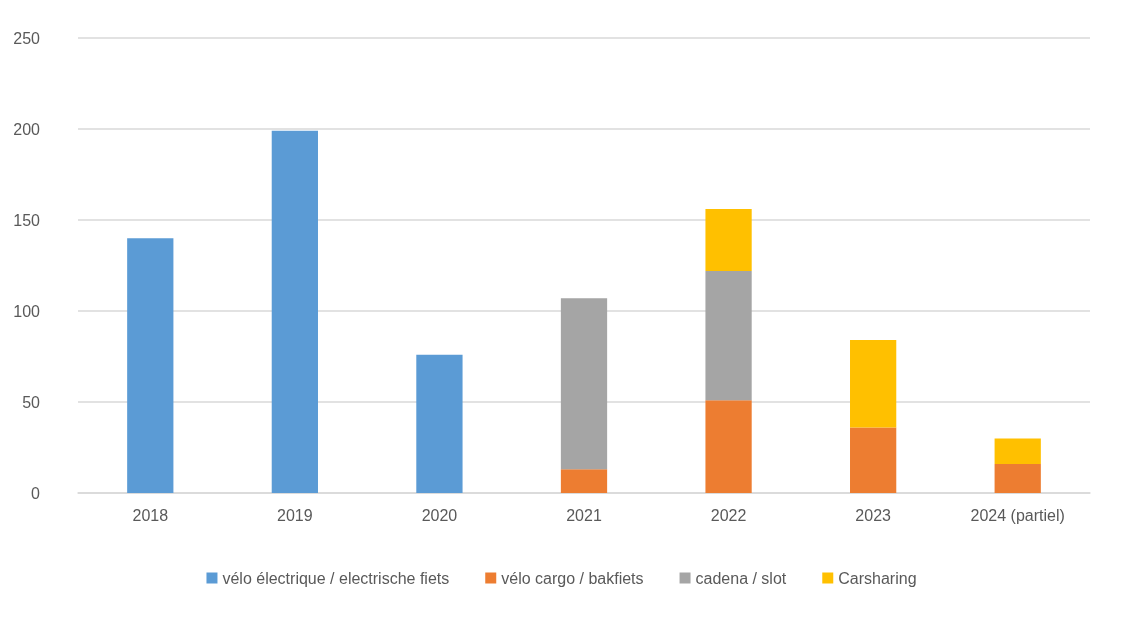 This screenshot has height=619, width=1123. What do you see at coordinates (27, 220) in the screenshot?
I see `y-tick-label: 150` at bounding box center [27, 220].